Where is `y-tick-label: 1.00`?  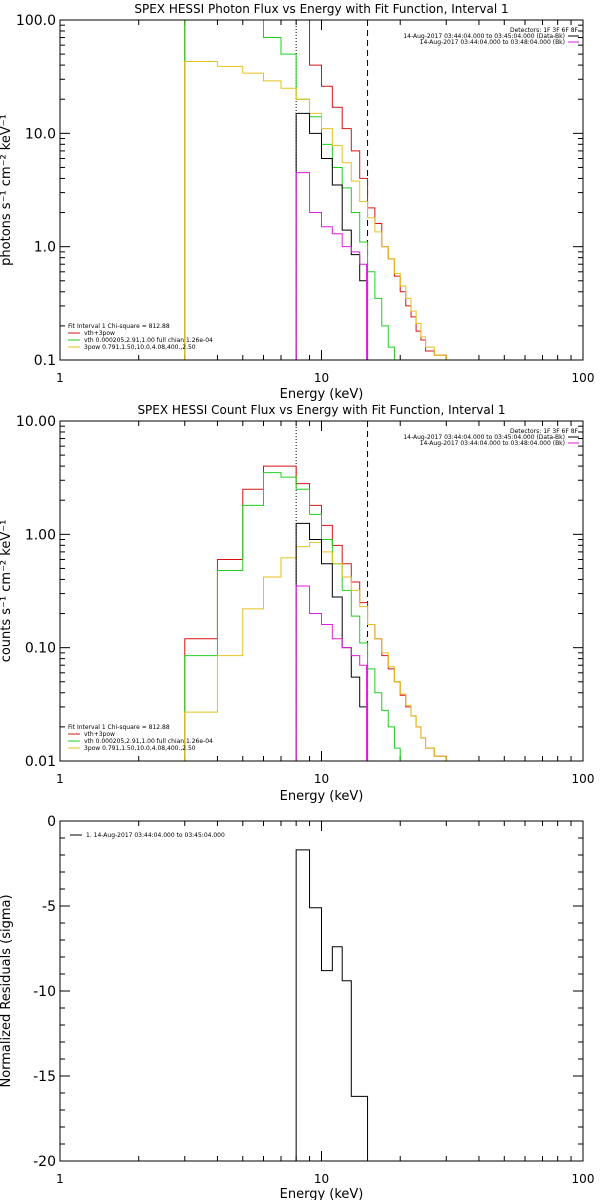 y-tick-label: 1.00 is located at coordinates (40, 535).